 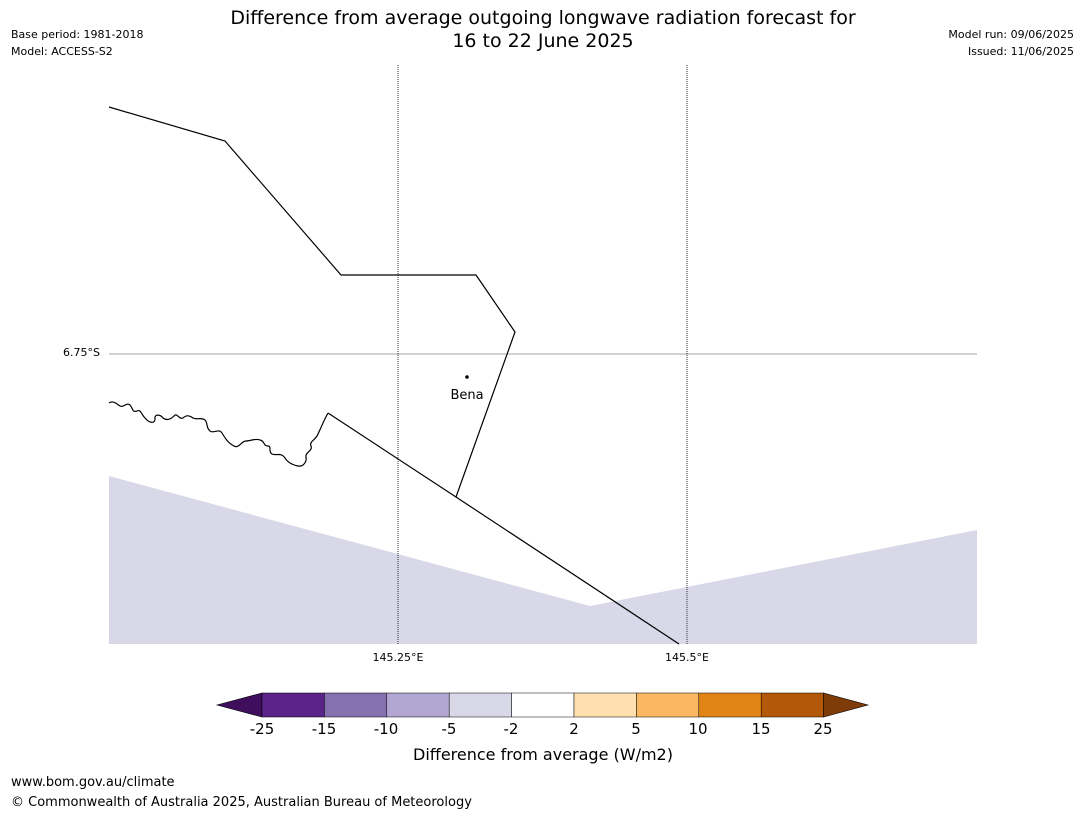 I want to click on colorbar-extension-low, so click(x=239, y=705).